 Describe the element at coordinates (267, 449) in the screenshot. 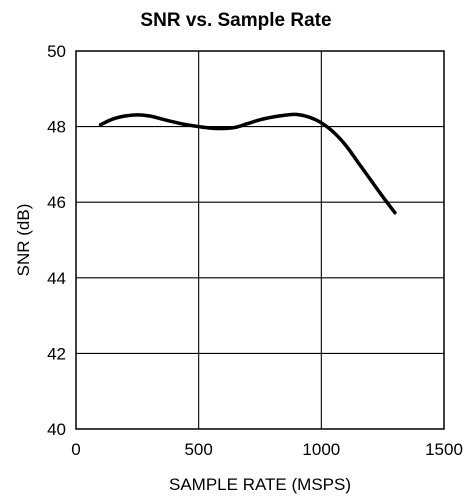

I see `x-tick-labels: 0 500 1000 1500` at that location.